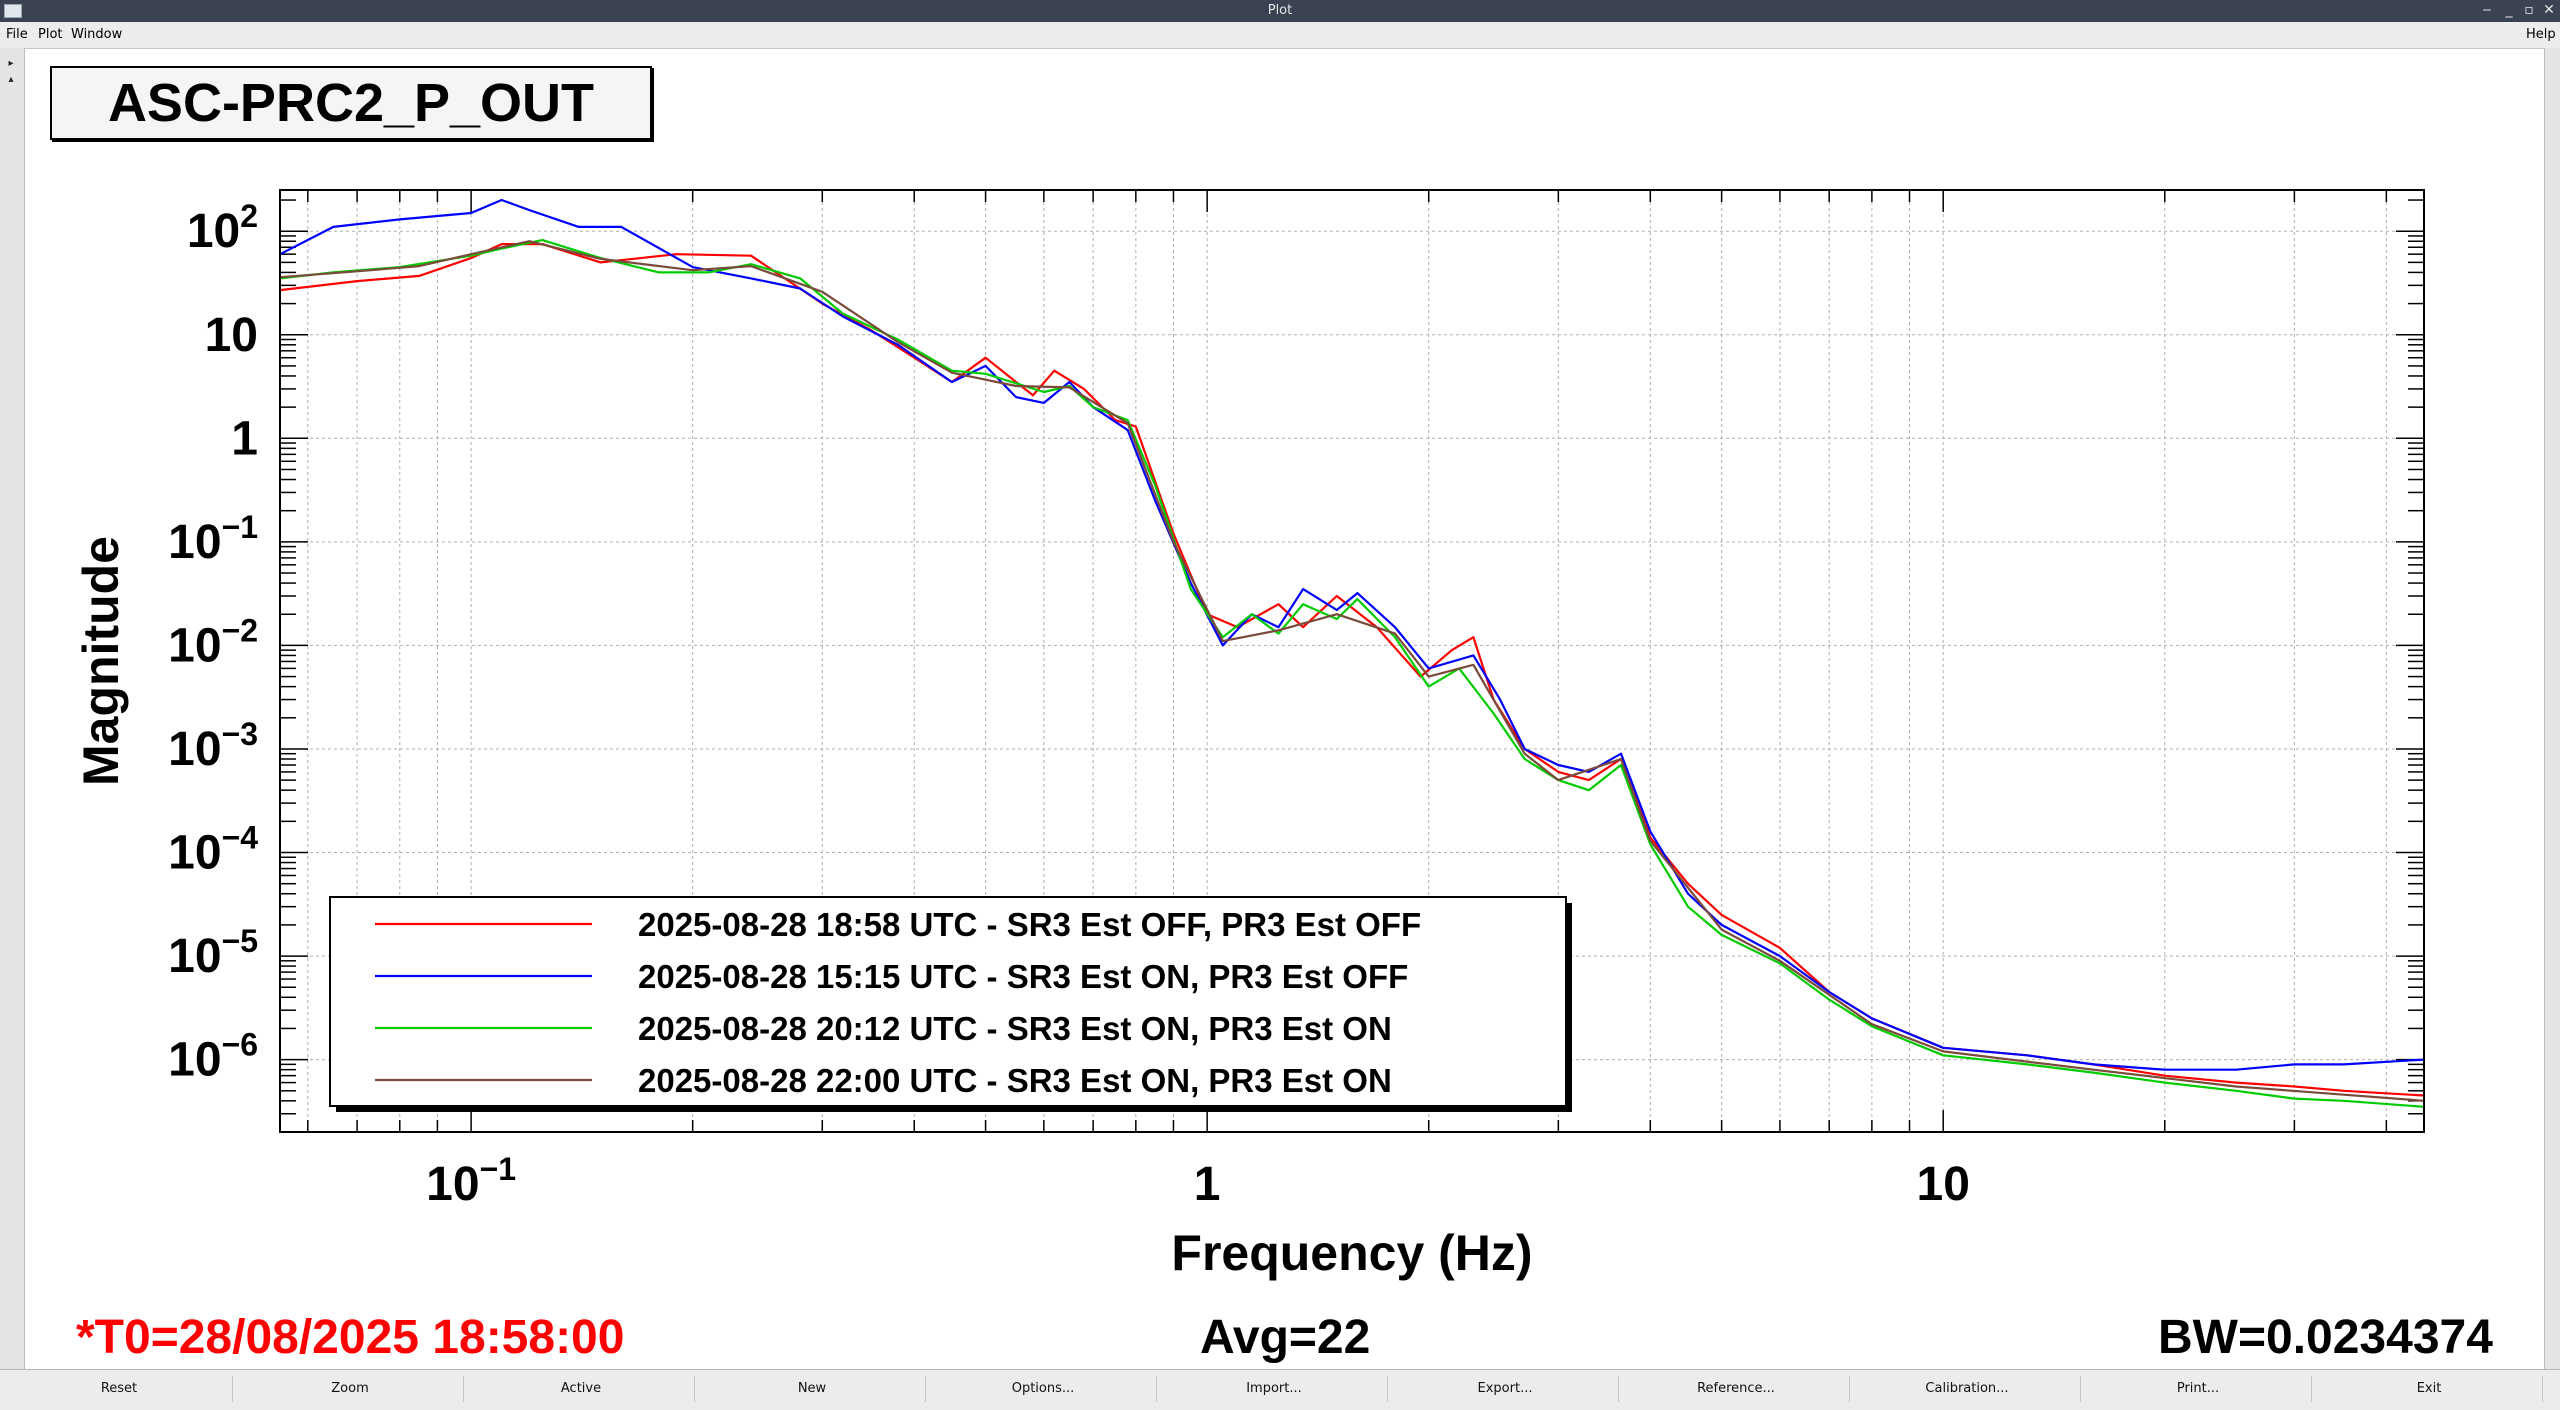  Describe the element at coordinates (17, 34) in the screenshot. I see `menu-file: File` at that location.